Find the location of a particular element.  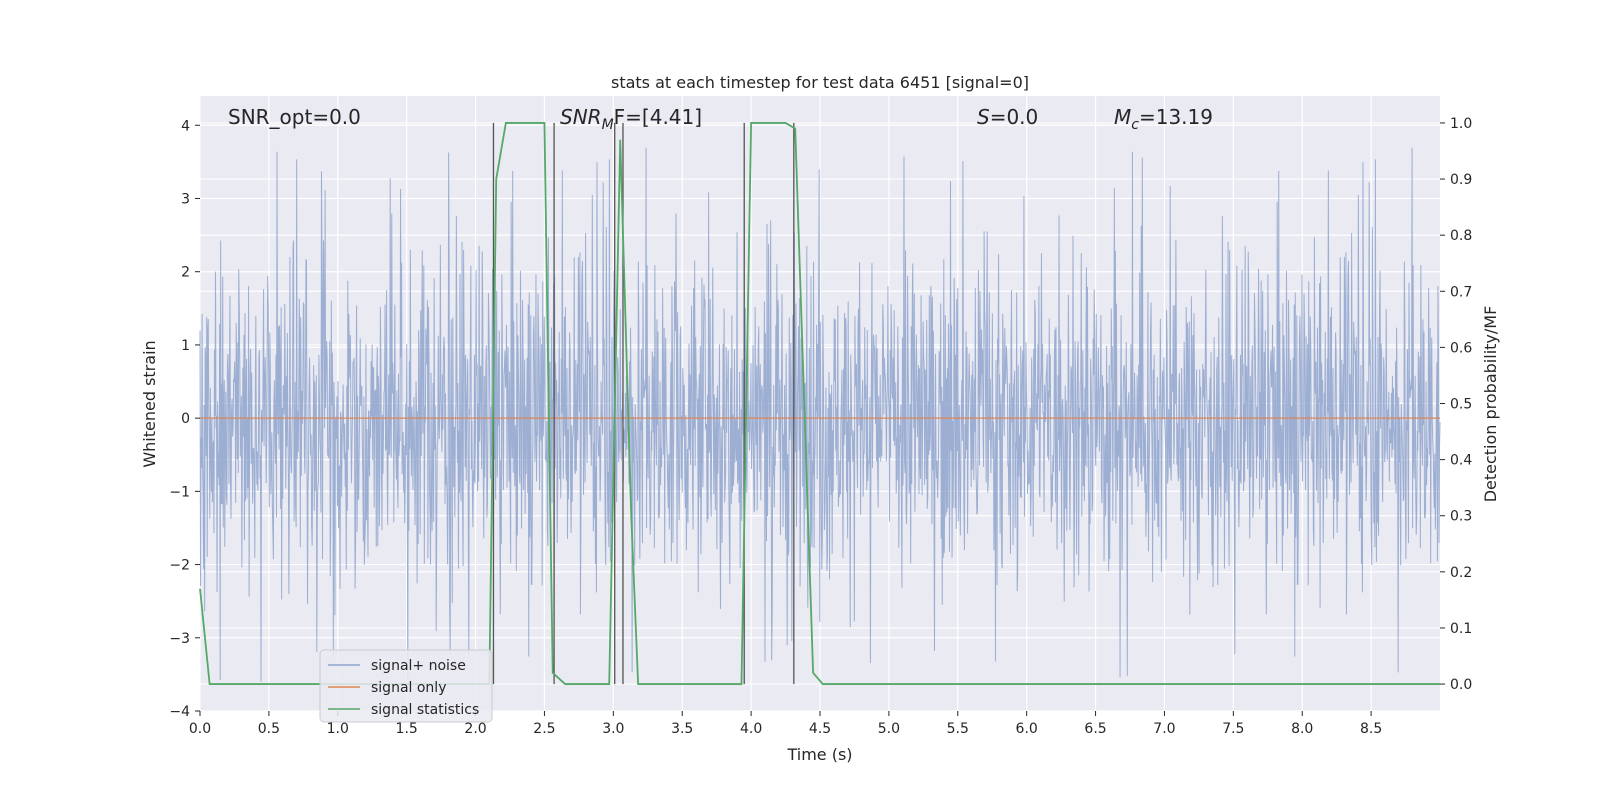

x-tick-label: 2.5 is located at coordinates (544, 729).